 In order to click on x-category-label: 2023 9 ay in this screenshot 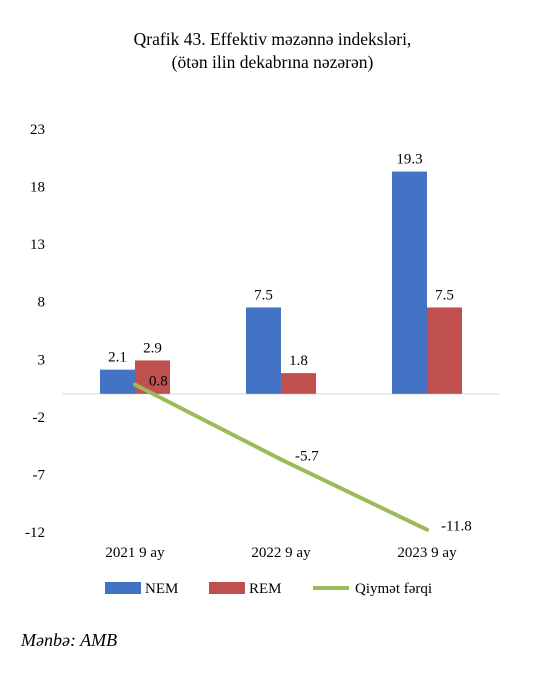, I will do `click(427, 553)`.